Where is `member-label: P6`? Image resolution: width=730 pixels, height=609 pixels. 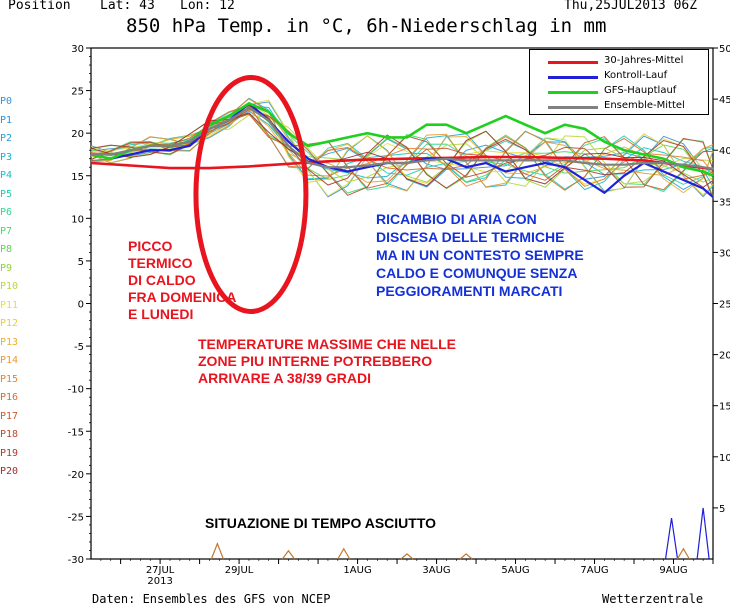
member-label: P6 is located at coordinates (6, 212).